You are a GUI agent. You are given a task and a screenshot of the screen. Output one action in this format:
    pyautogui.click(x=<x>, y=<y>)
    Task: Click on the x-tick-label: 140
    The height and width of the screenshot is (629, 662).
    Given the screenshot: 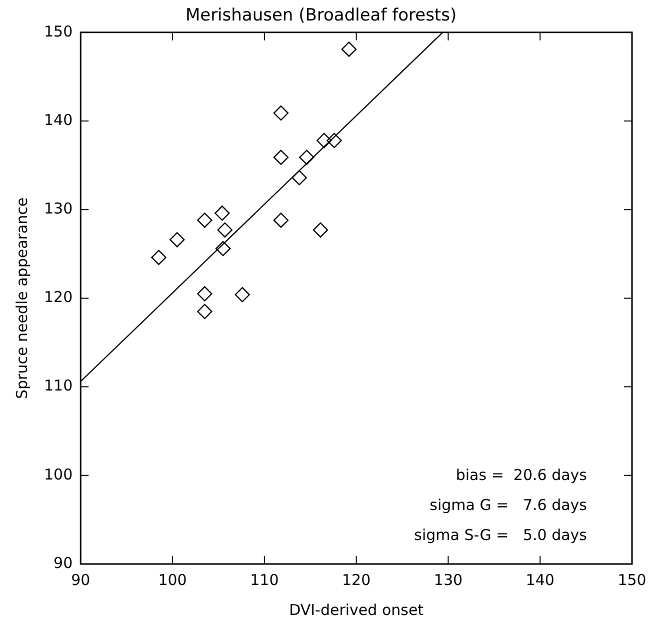 What is the action you would take?
    pyautogui.click(x=540, y=579)
    